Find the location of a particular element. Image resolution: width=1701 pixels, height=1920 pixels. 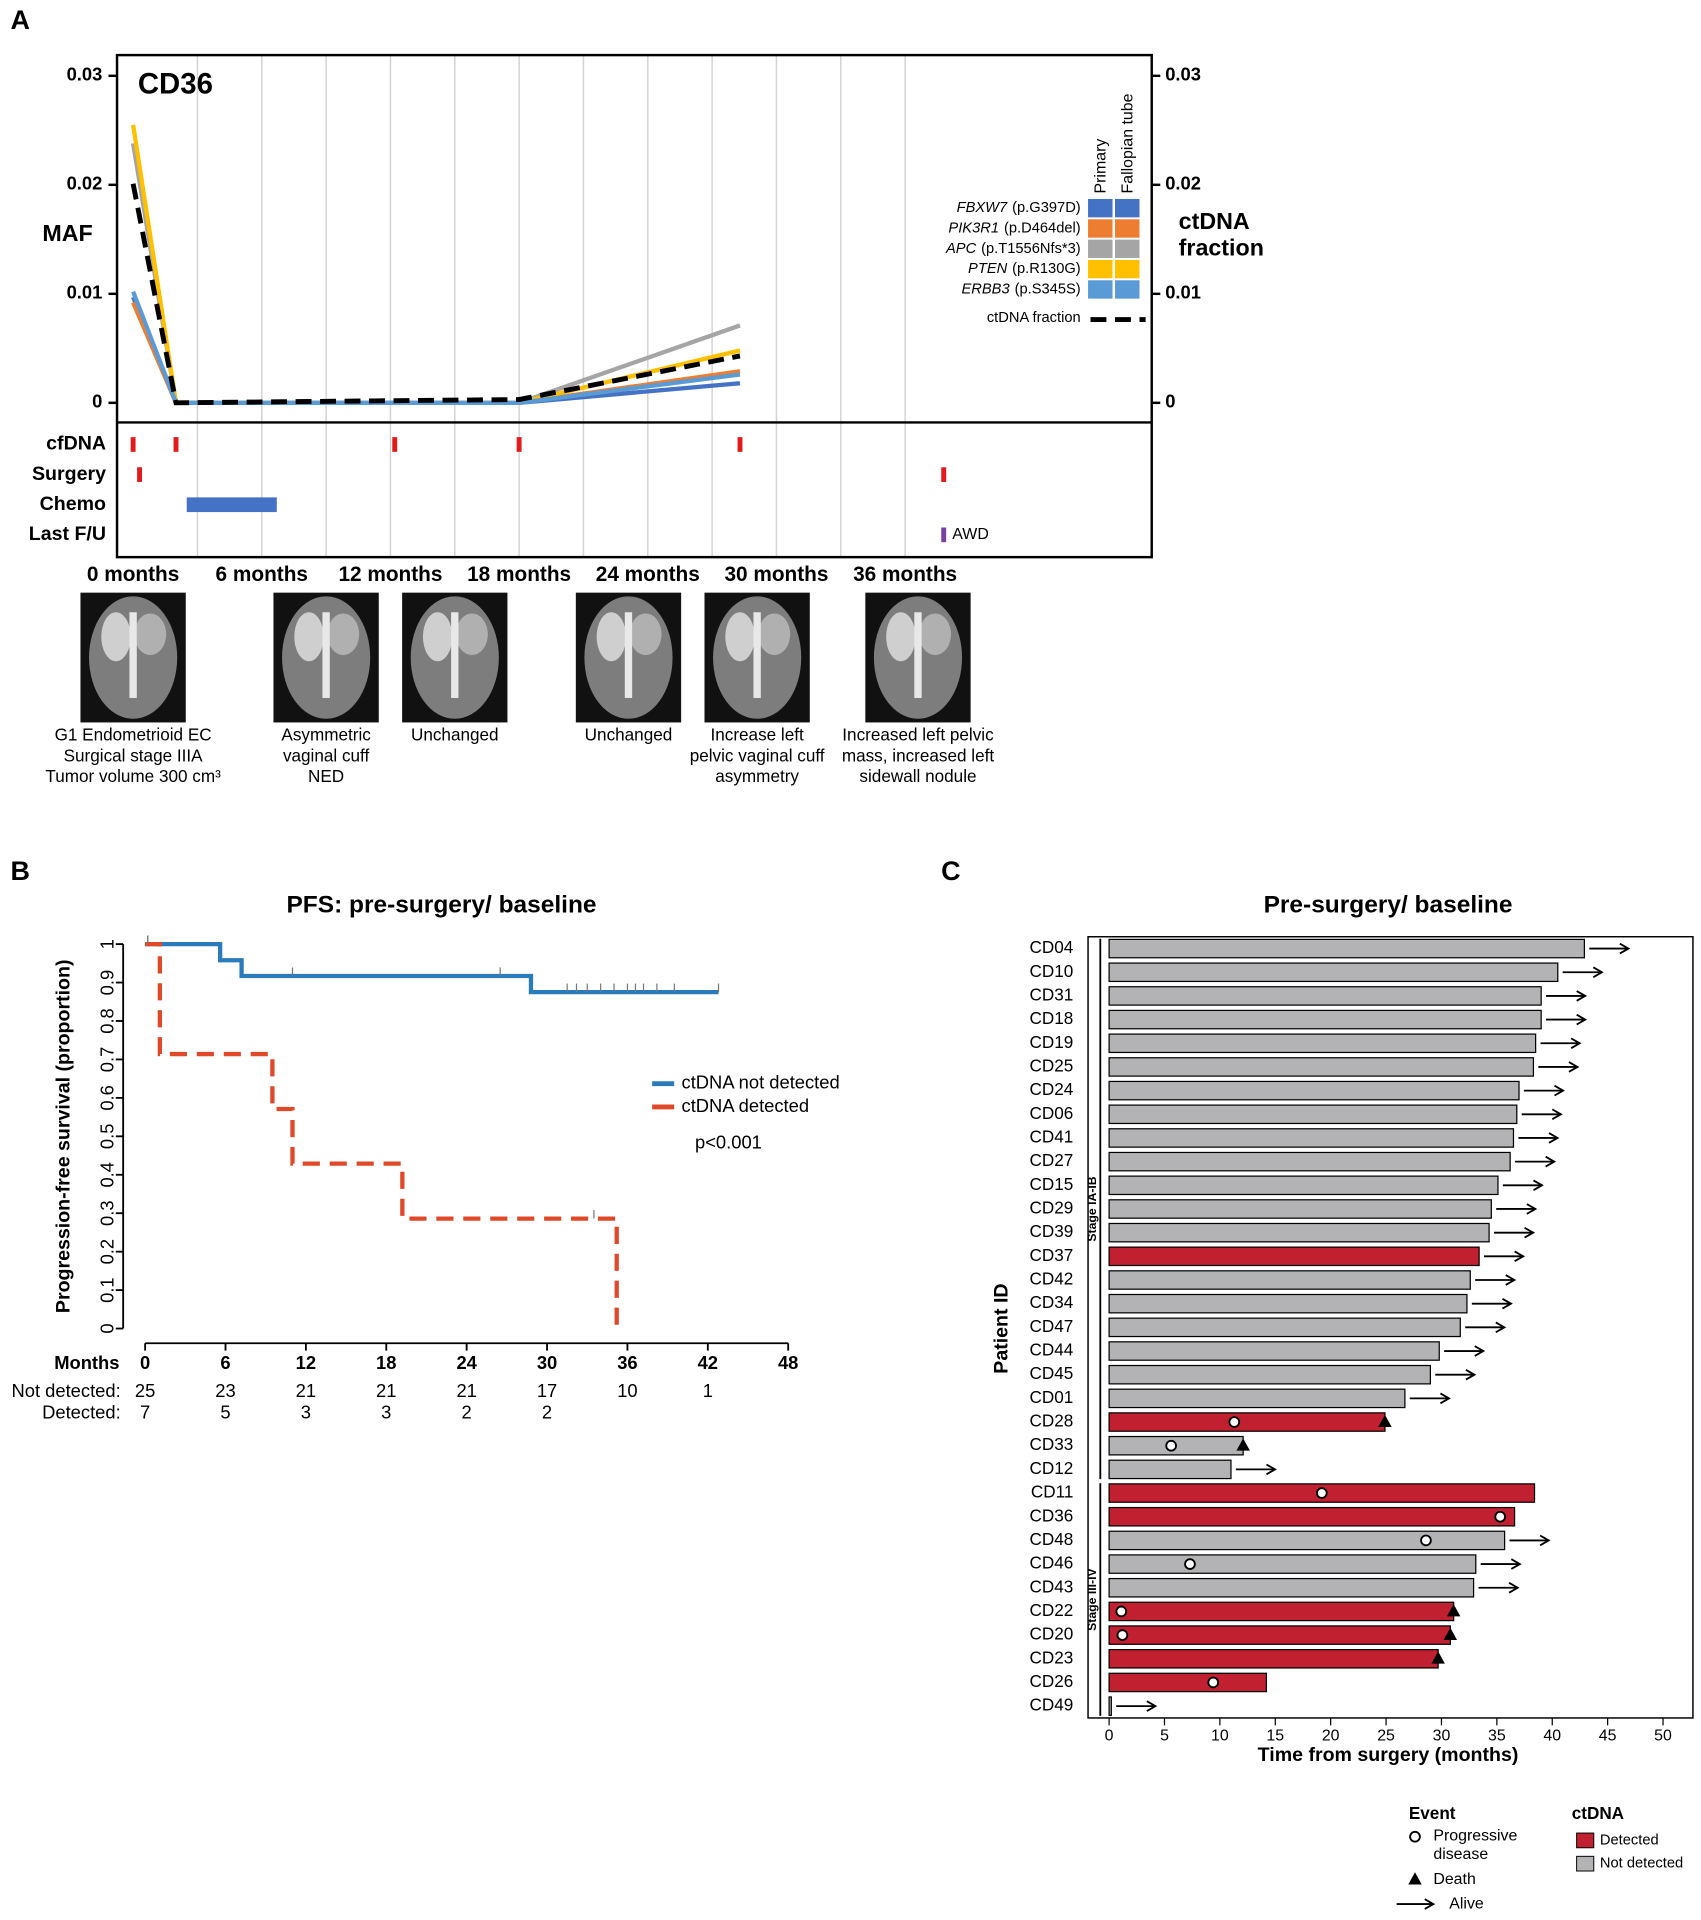

gene-name: PIK3R1 is located at coordinates (973, 228).